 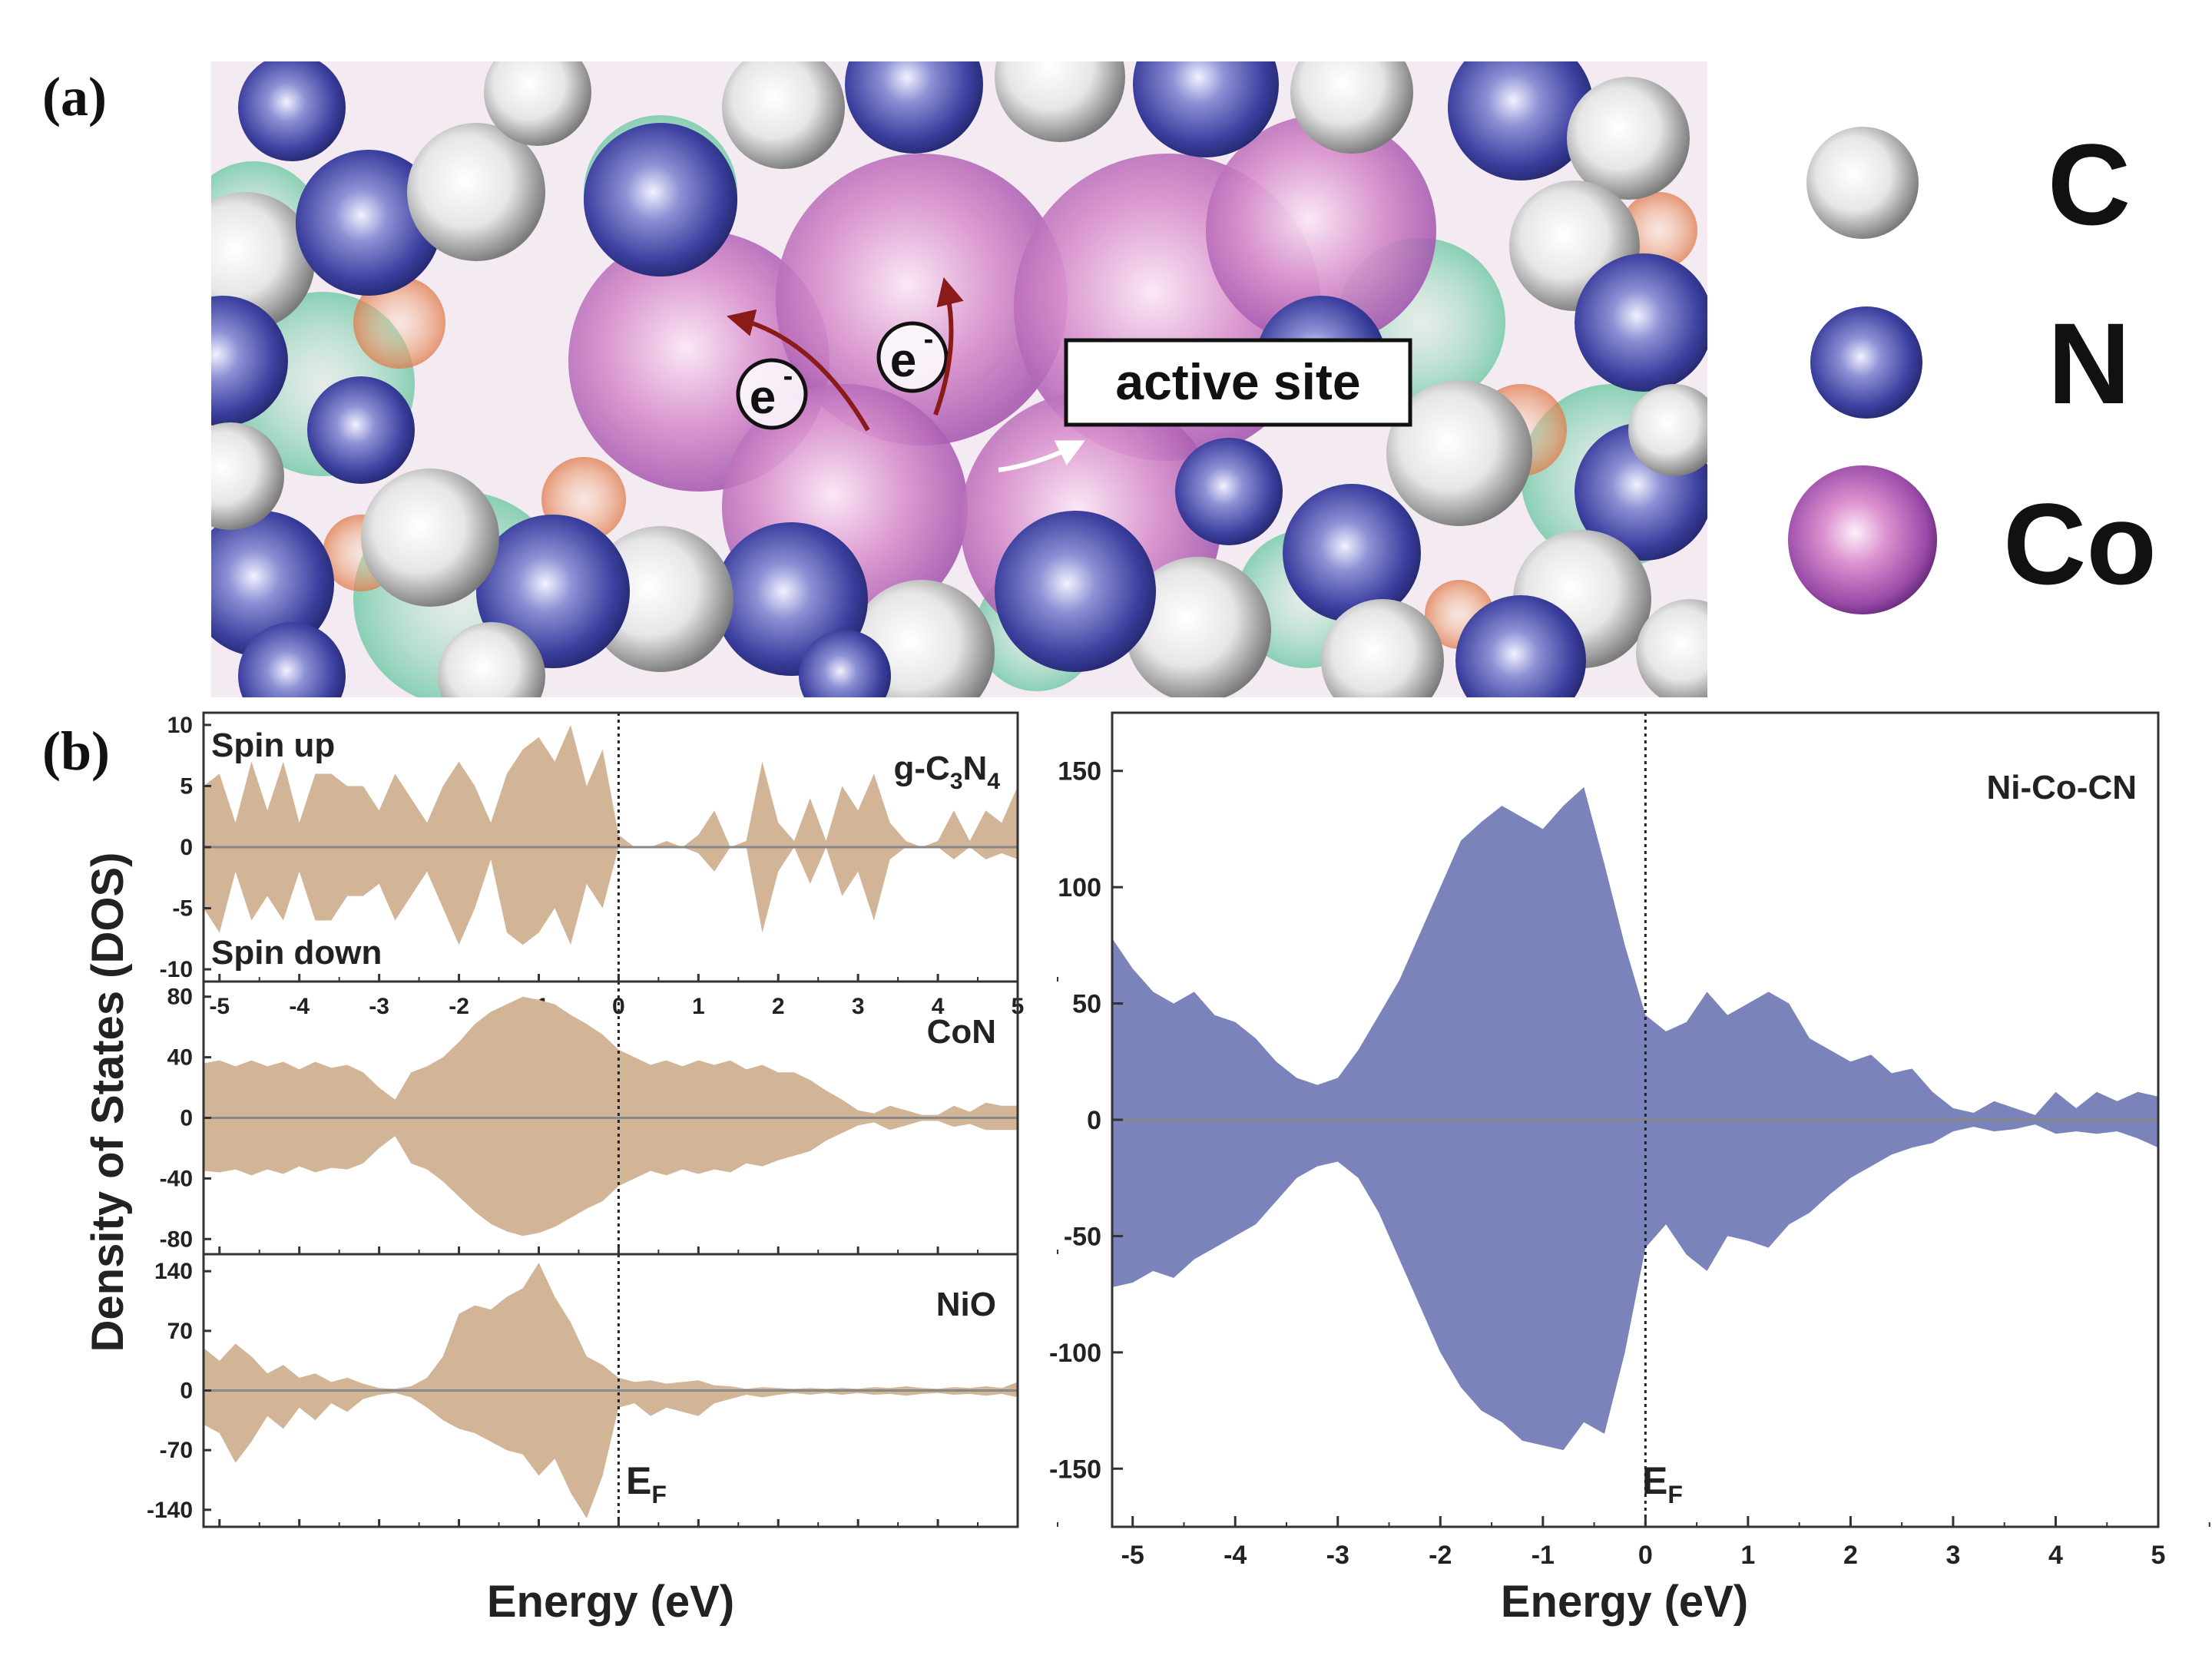 What do you see at coordinates (962, 1032) in the screenshot?
I see `chart-title-con: CoN` at bounding box center [962, 1032].